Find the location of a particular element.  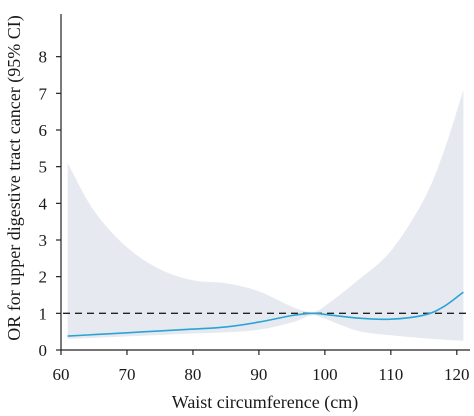

x-tick-label: 120 is located at coordinates (457, 374).